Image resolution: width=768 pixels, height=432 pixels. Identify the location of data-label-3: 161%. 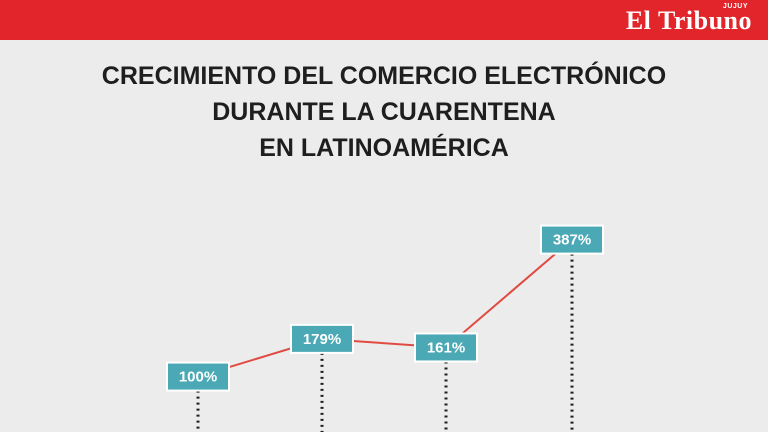
(446, 347).